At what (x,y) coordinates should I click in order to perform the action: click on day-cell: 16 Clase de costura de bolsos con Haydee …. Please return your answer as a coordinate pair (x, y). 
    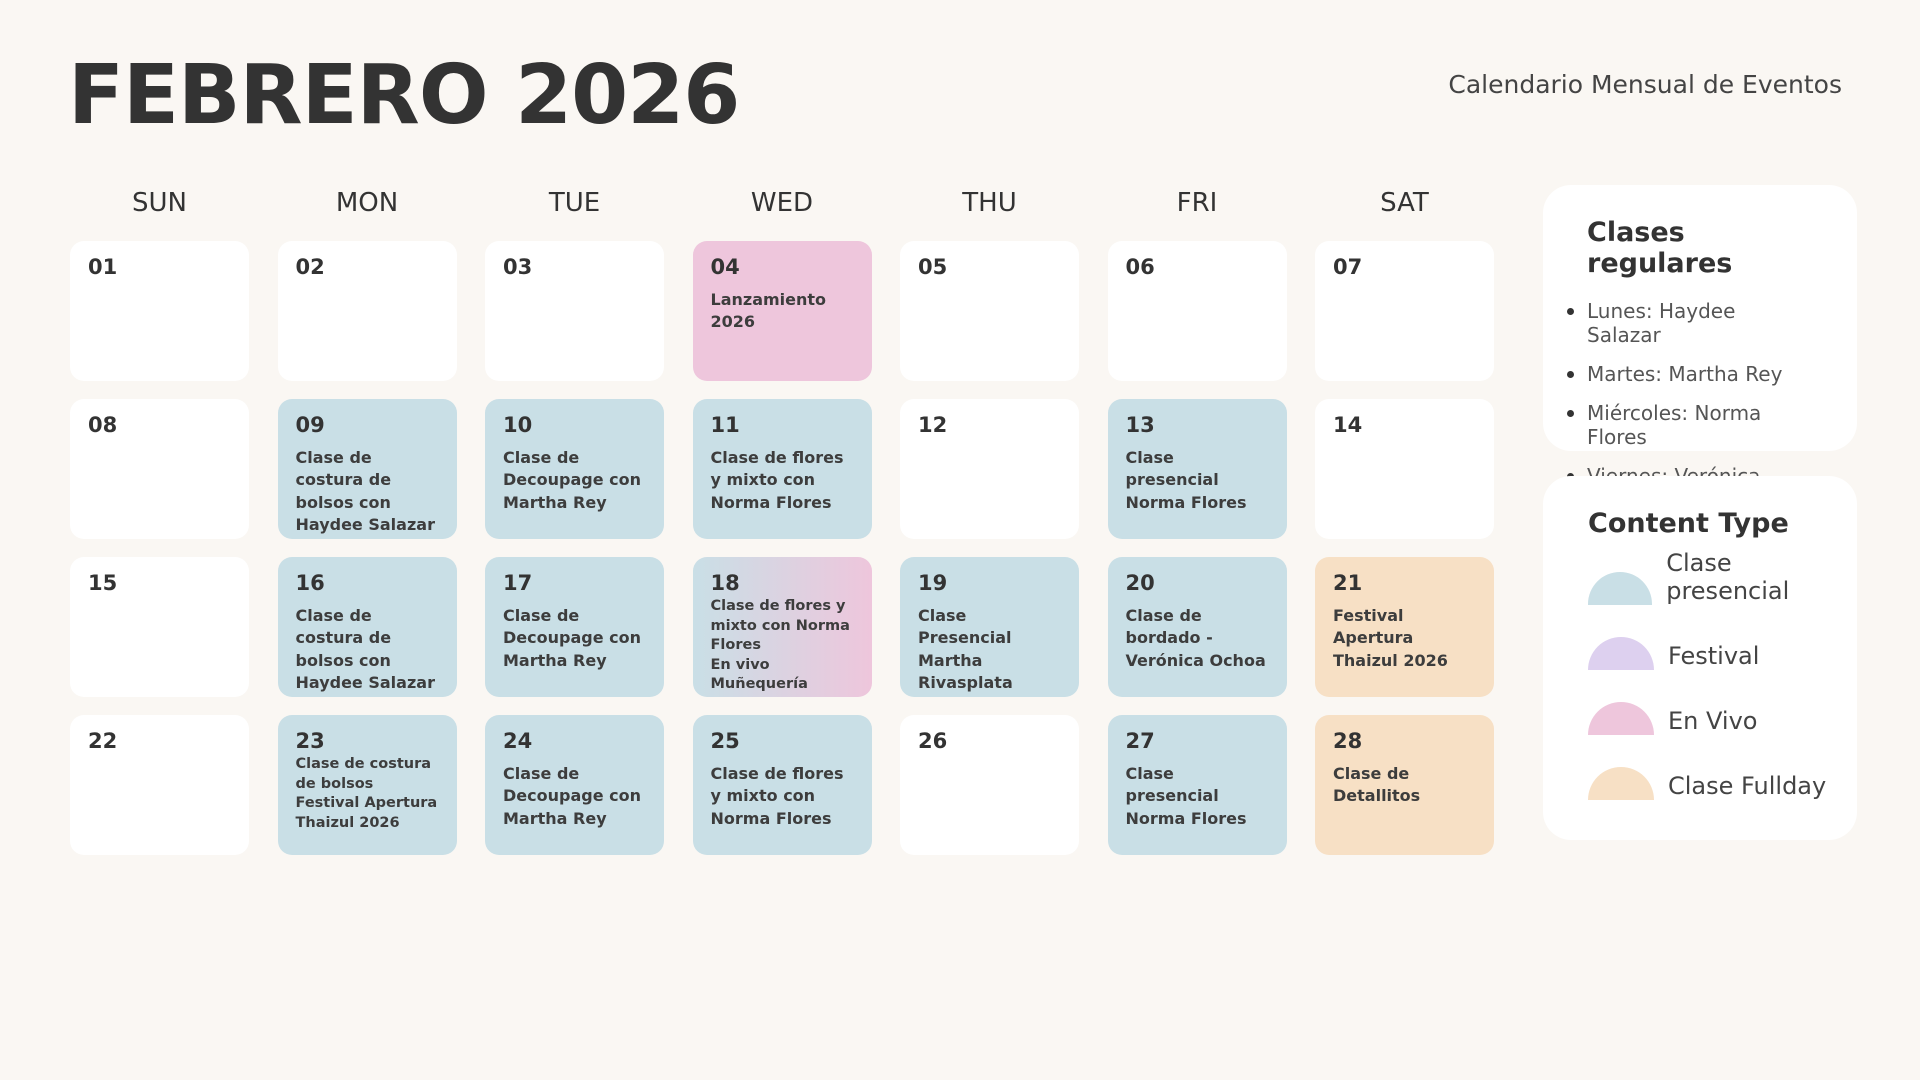
    Looking at the image, I should click on (367, 627).